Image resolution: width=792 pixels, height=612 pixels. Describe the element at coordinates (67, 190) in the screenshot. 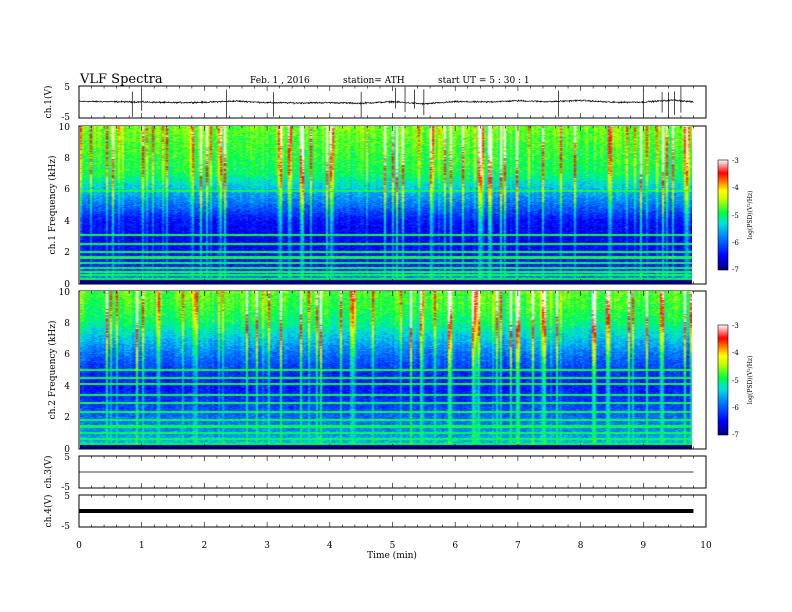

I see `ch1-spec-ytick-6: 6` at that location.